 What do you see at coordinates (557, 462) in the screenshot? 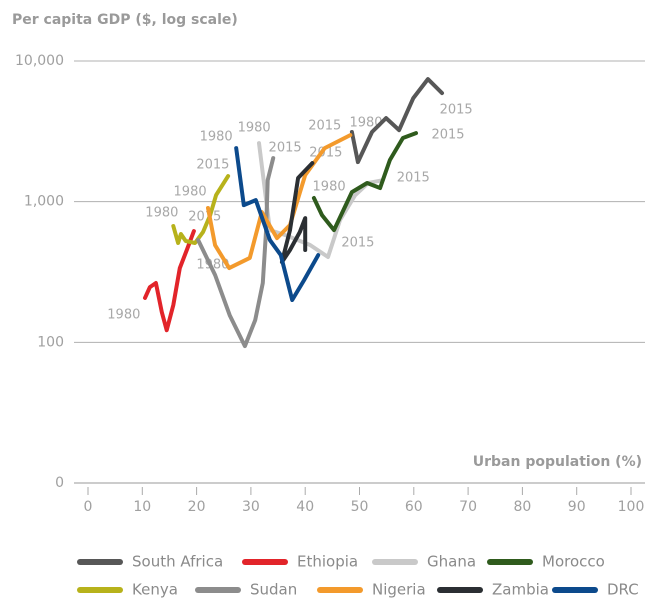
I see `x-axis-label: Urban population (%)` at bounding box center [557, 462].